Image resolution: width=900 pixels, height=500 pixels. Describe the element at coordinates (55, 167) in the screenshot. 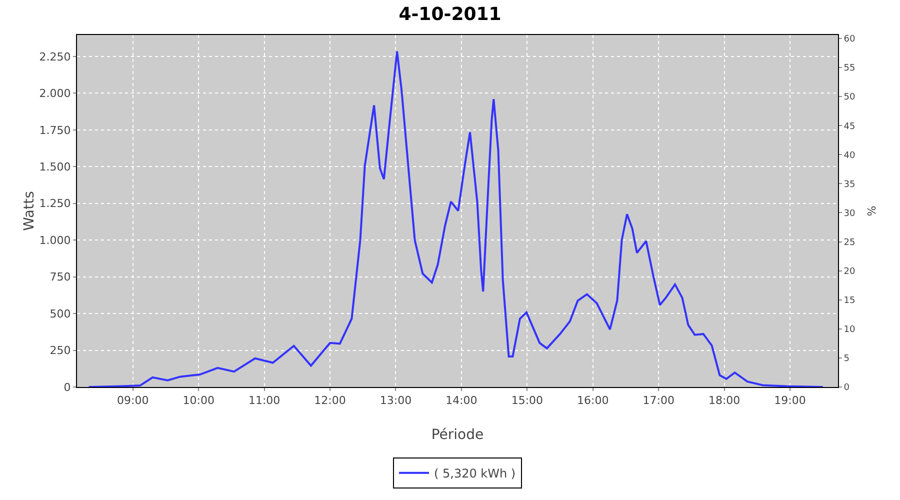

I see `y-tick-label: 1.500` at that location.